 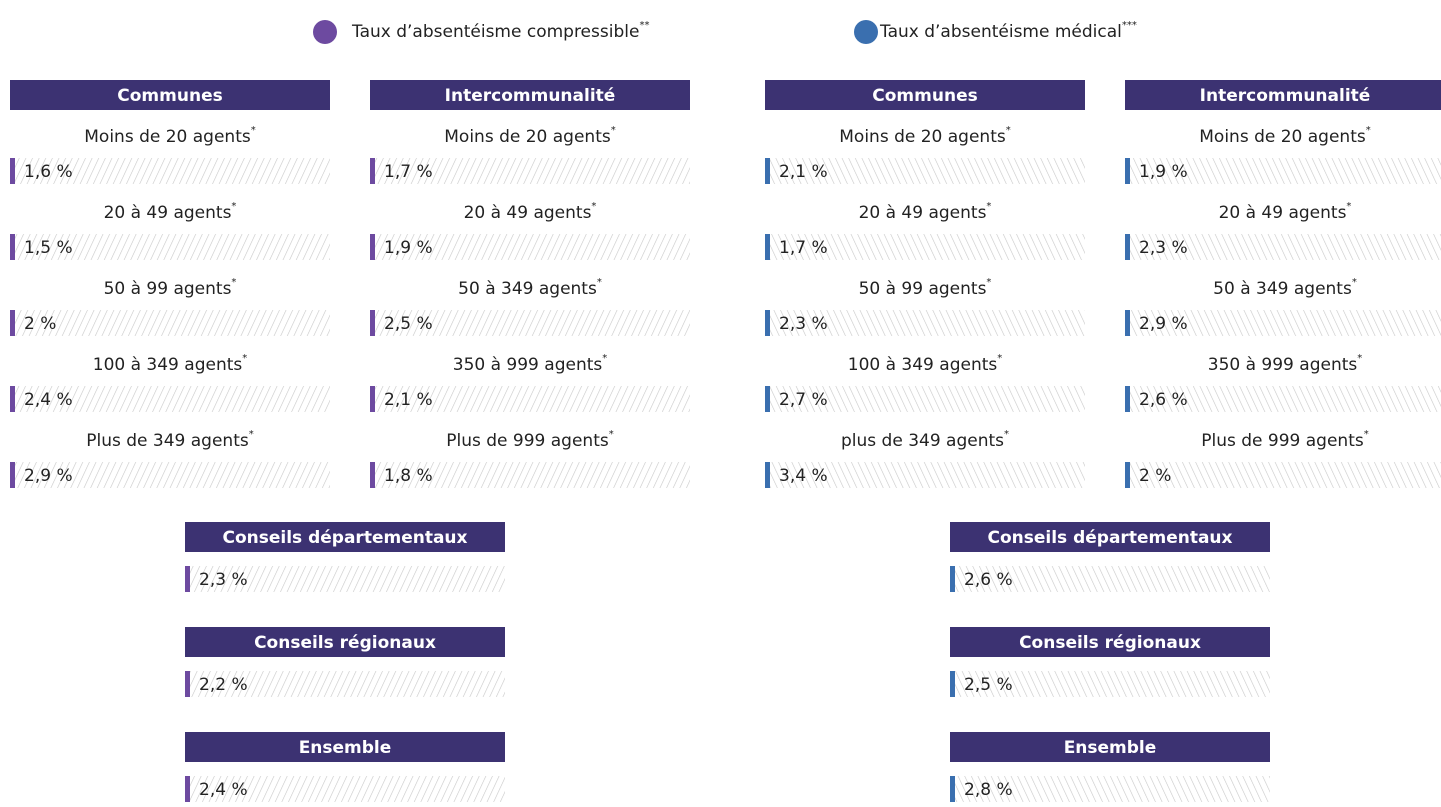 I want to click on label: Plus de 999 agents*, so click(x=529, y=440).